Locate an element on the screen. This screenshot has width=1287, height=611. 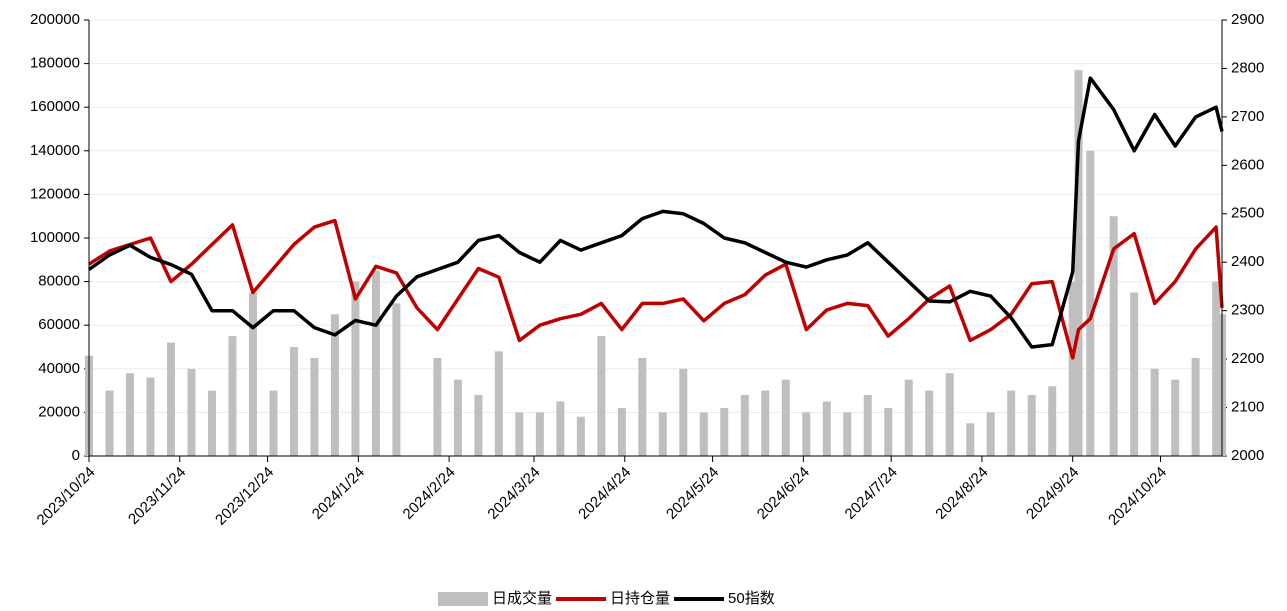
y2-tick-label: 2400 is located at coordinates (1247, 261).